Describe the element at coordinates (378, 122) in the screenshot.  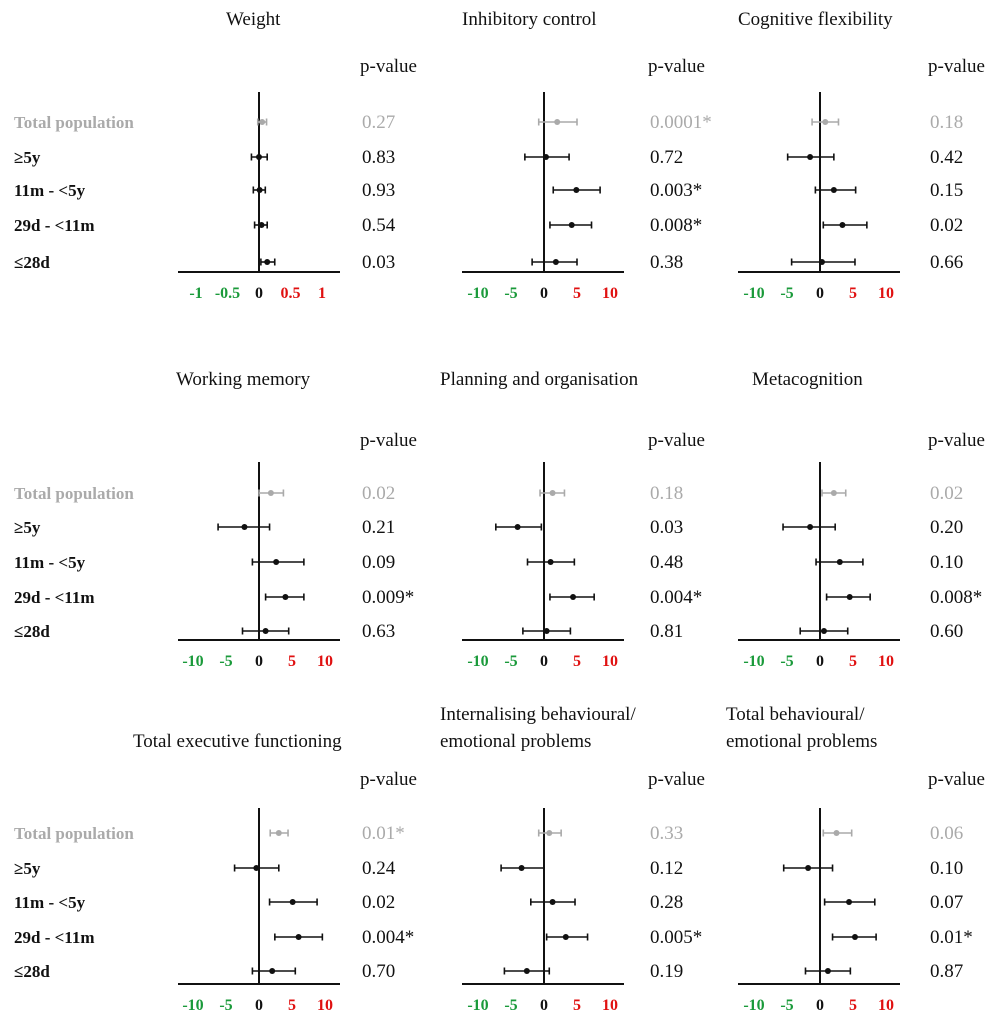
I see `p-value: 0.27` at that location.